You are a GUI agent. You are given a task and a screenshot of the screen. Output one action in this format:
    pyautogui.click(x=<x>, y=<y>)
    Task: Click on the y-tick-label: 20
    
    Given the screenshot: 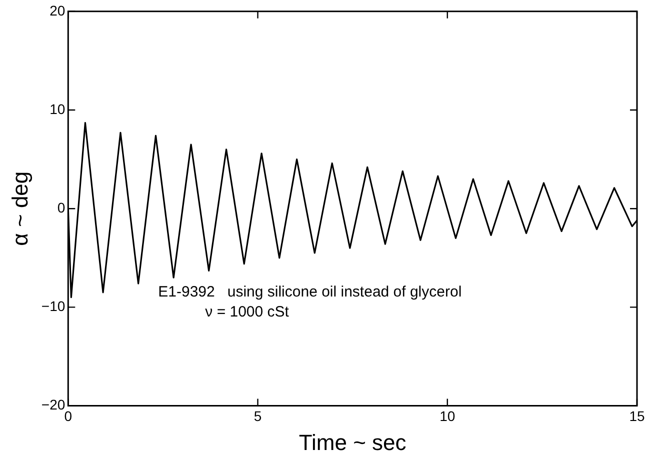 What is the action you would take?
    pyautogui.click(x=58, y=10)
    